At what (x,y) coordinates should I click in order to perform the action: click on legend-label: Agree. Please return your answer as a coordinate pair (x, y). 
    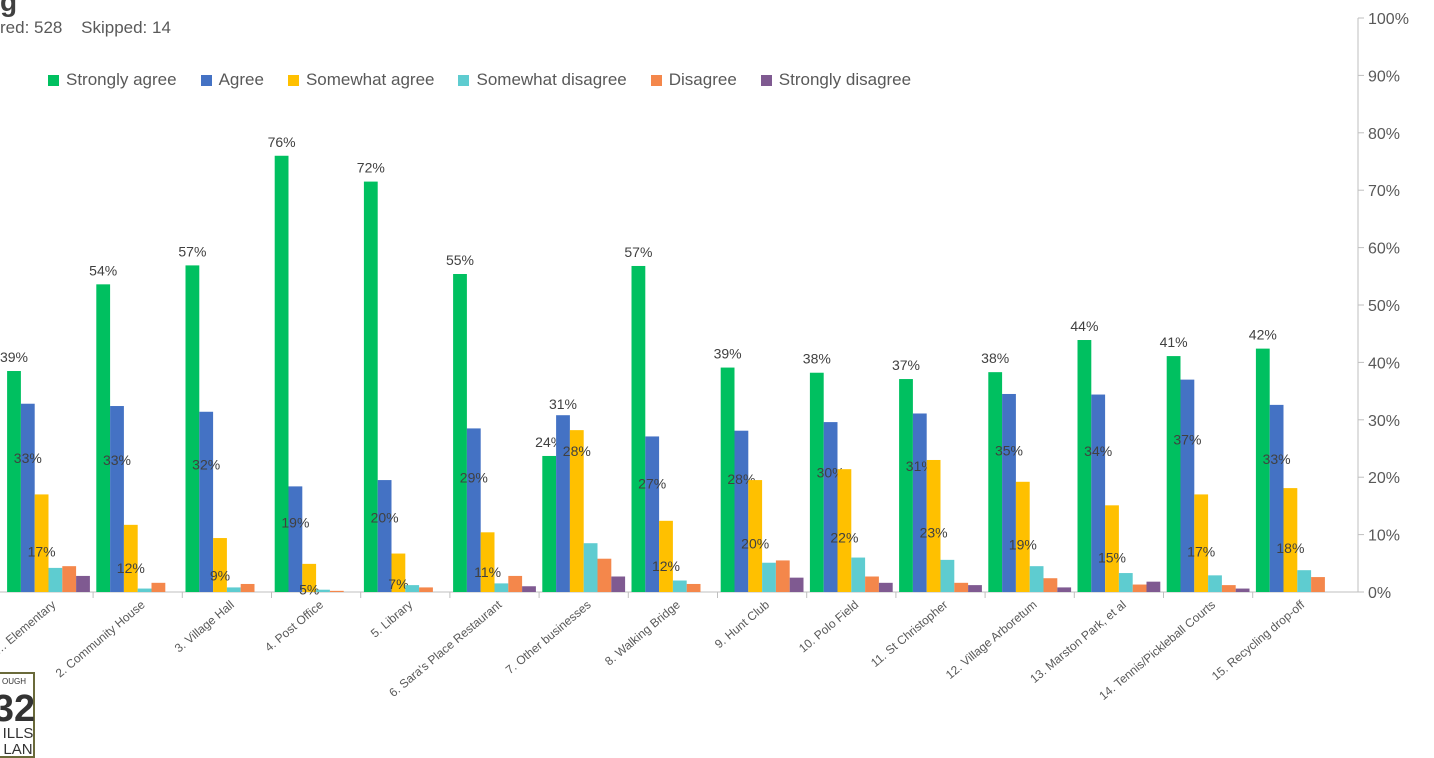
    Looking at the image, I should click on (241, 79).